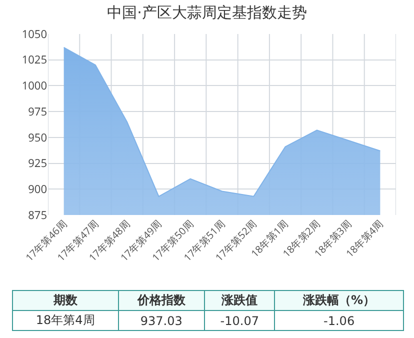  What do you see at coordinates (37, 189) in the screenshot?
I see `y-tick-label: 900` at bounding box center [37, 189].